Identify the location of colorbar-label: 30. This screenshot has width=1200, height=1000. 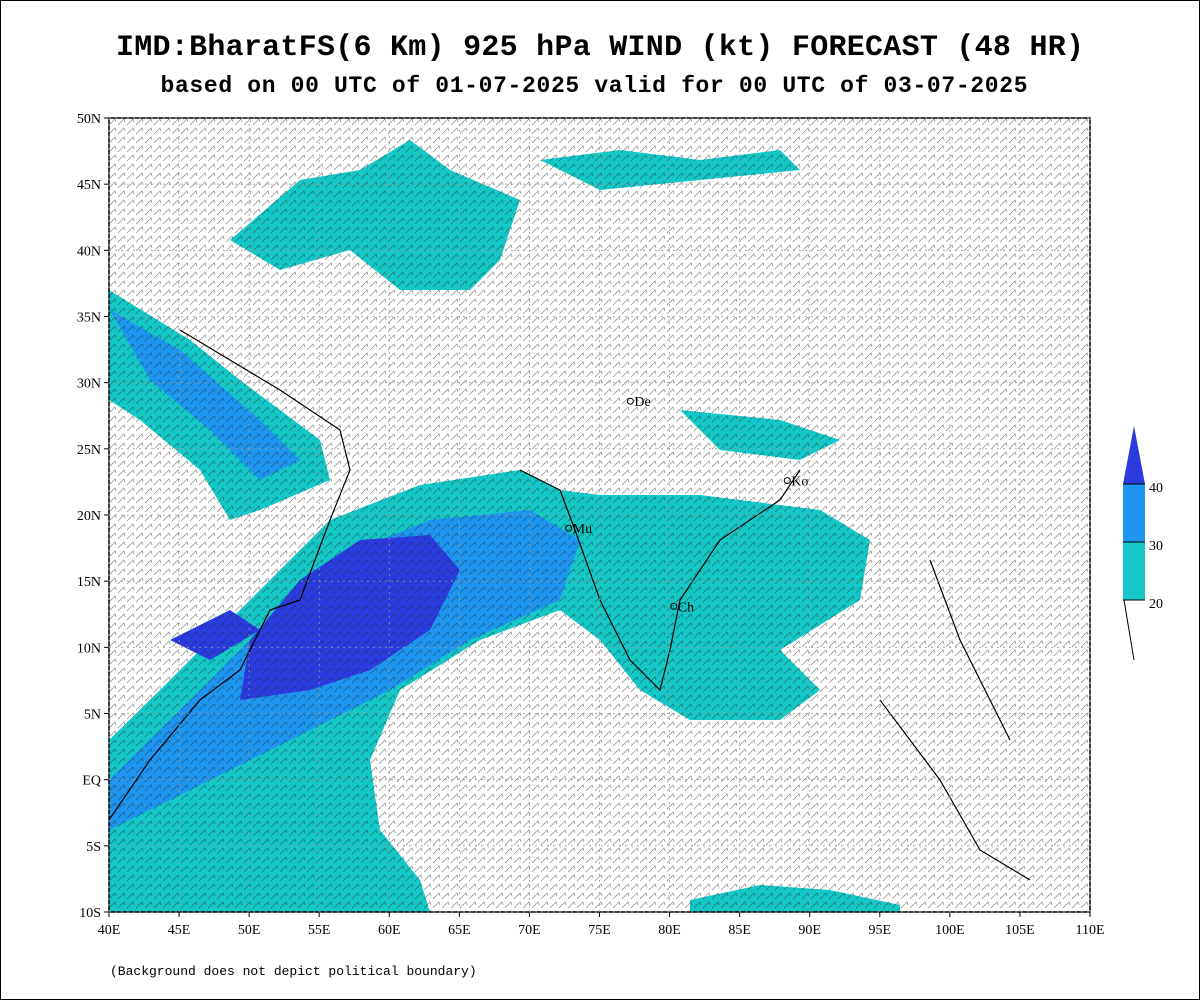
(1156, 546).